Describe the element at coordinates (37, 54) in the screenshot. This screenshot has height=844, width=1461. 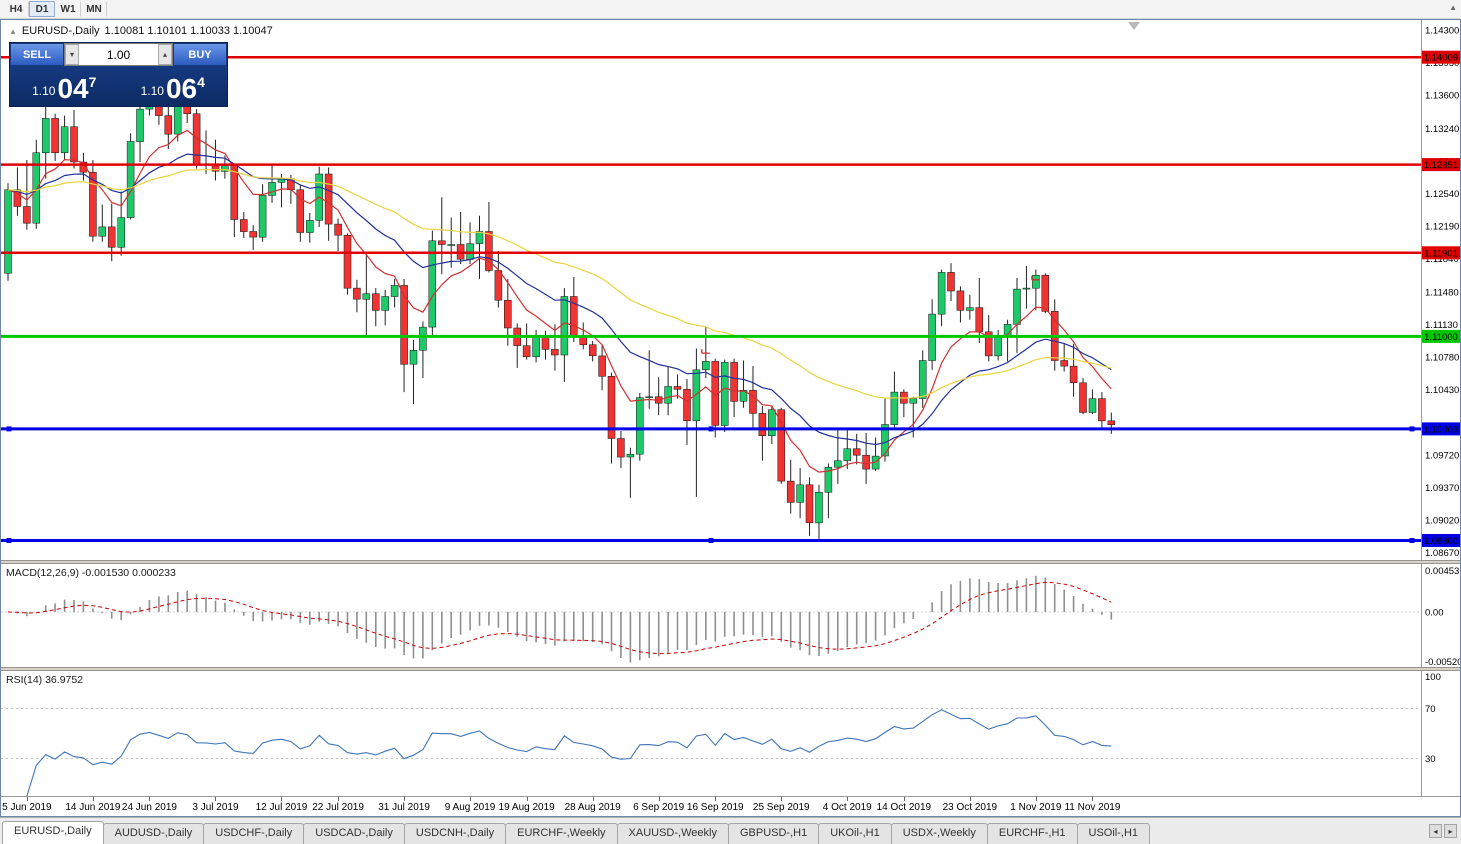
I see `sell-button: SELL` at that location.